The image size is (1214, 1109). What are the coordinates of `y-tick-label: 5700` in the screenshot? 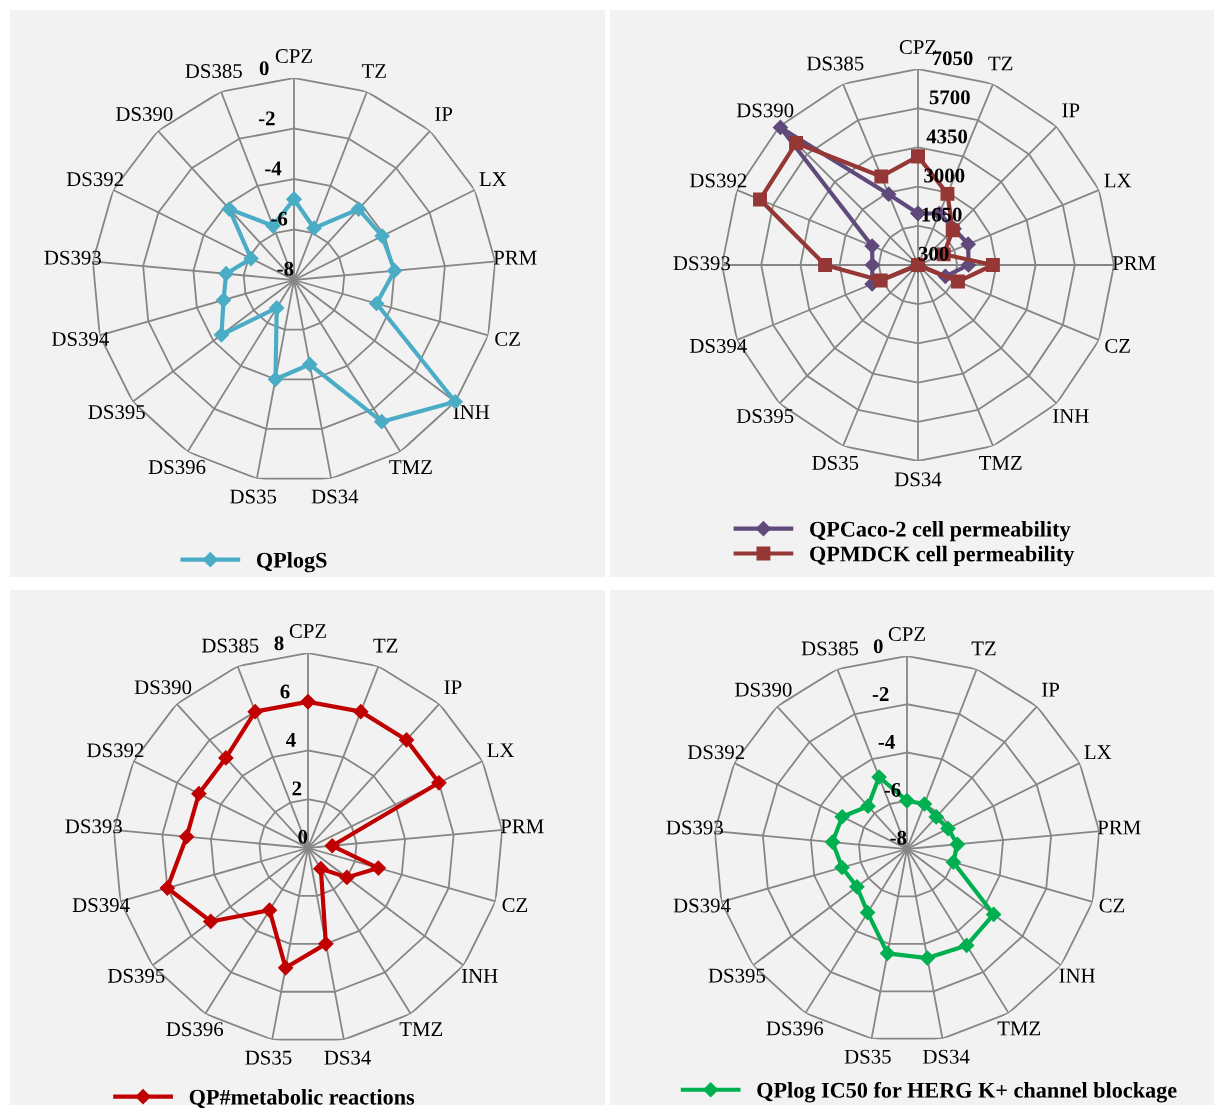 It's located at (949, 97).